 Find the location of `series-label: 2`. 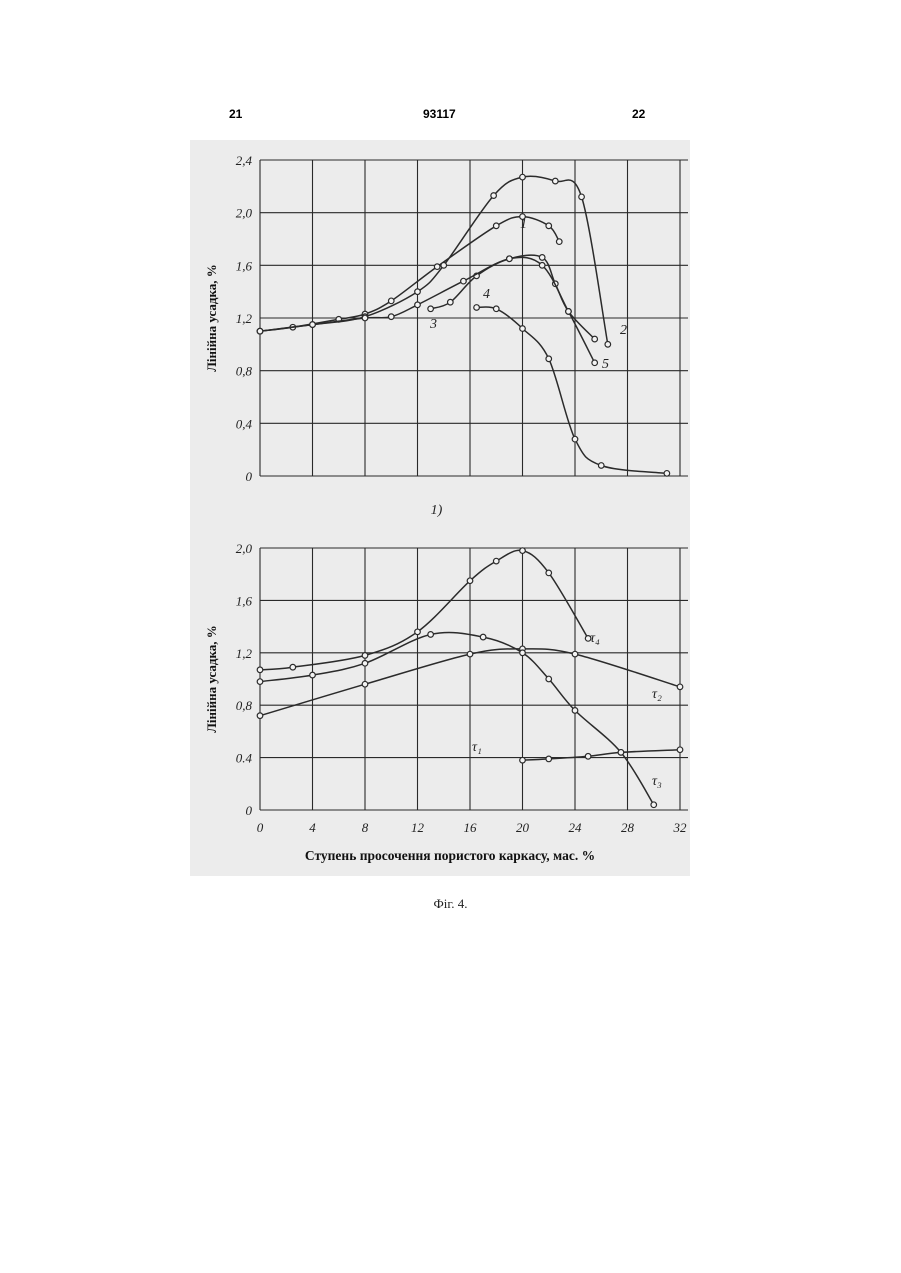

series-label: 2 is located at coordinates (623, 330).